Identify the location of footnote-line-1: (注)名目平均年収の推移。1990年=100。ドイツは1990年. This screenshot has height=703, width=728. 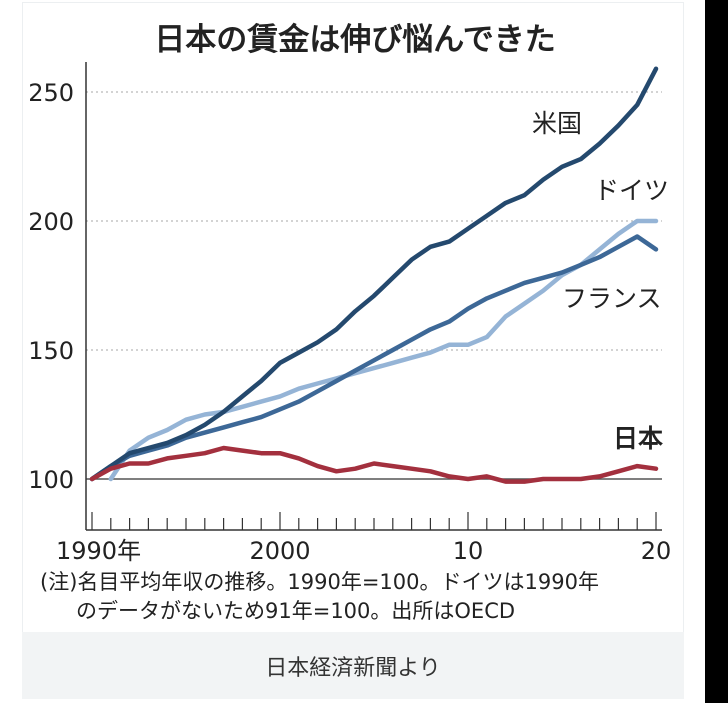
(319, 582).